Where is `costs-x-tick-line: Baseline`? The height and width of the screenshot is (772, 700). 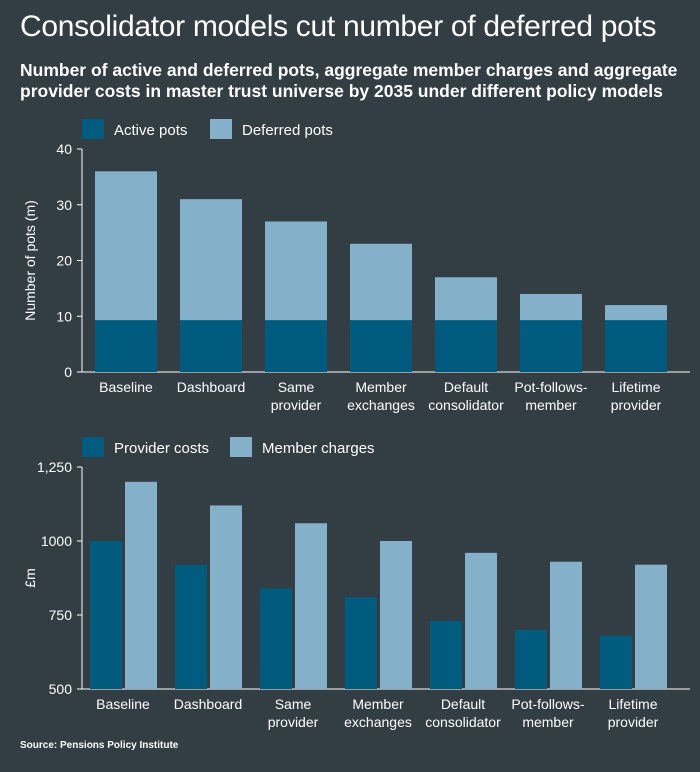 costs-x-tick-line: Baseline is located at coordinates (123, 704).